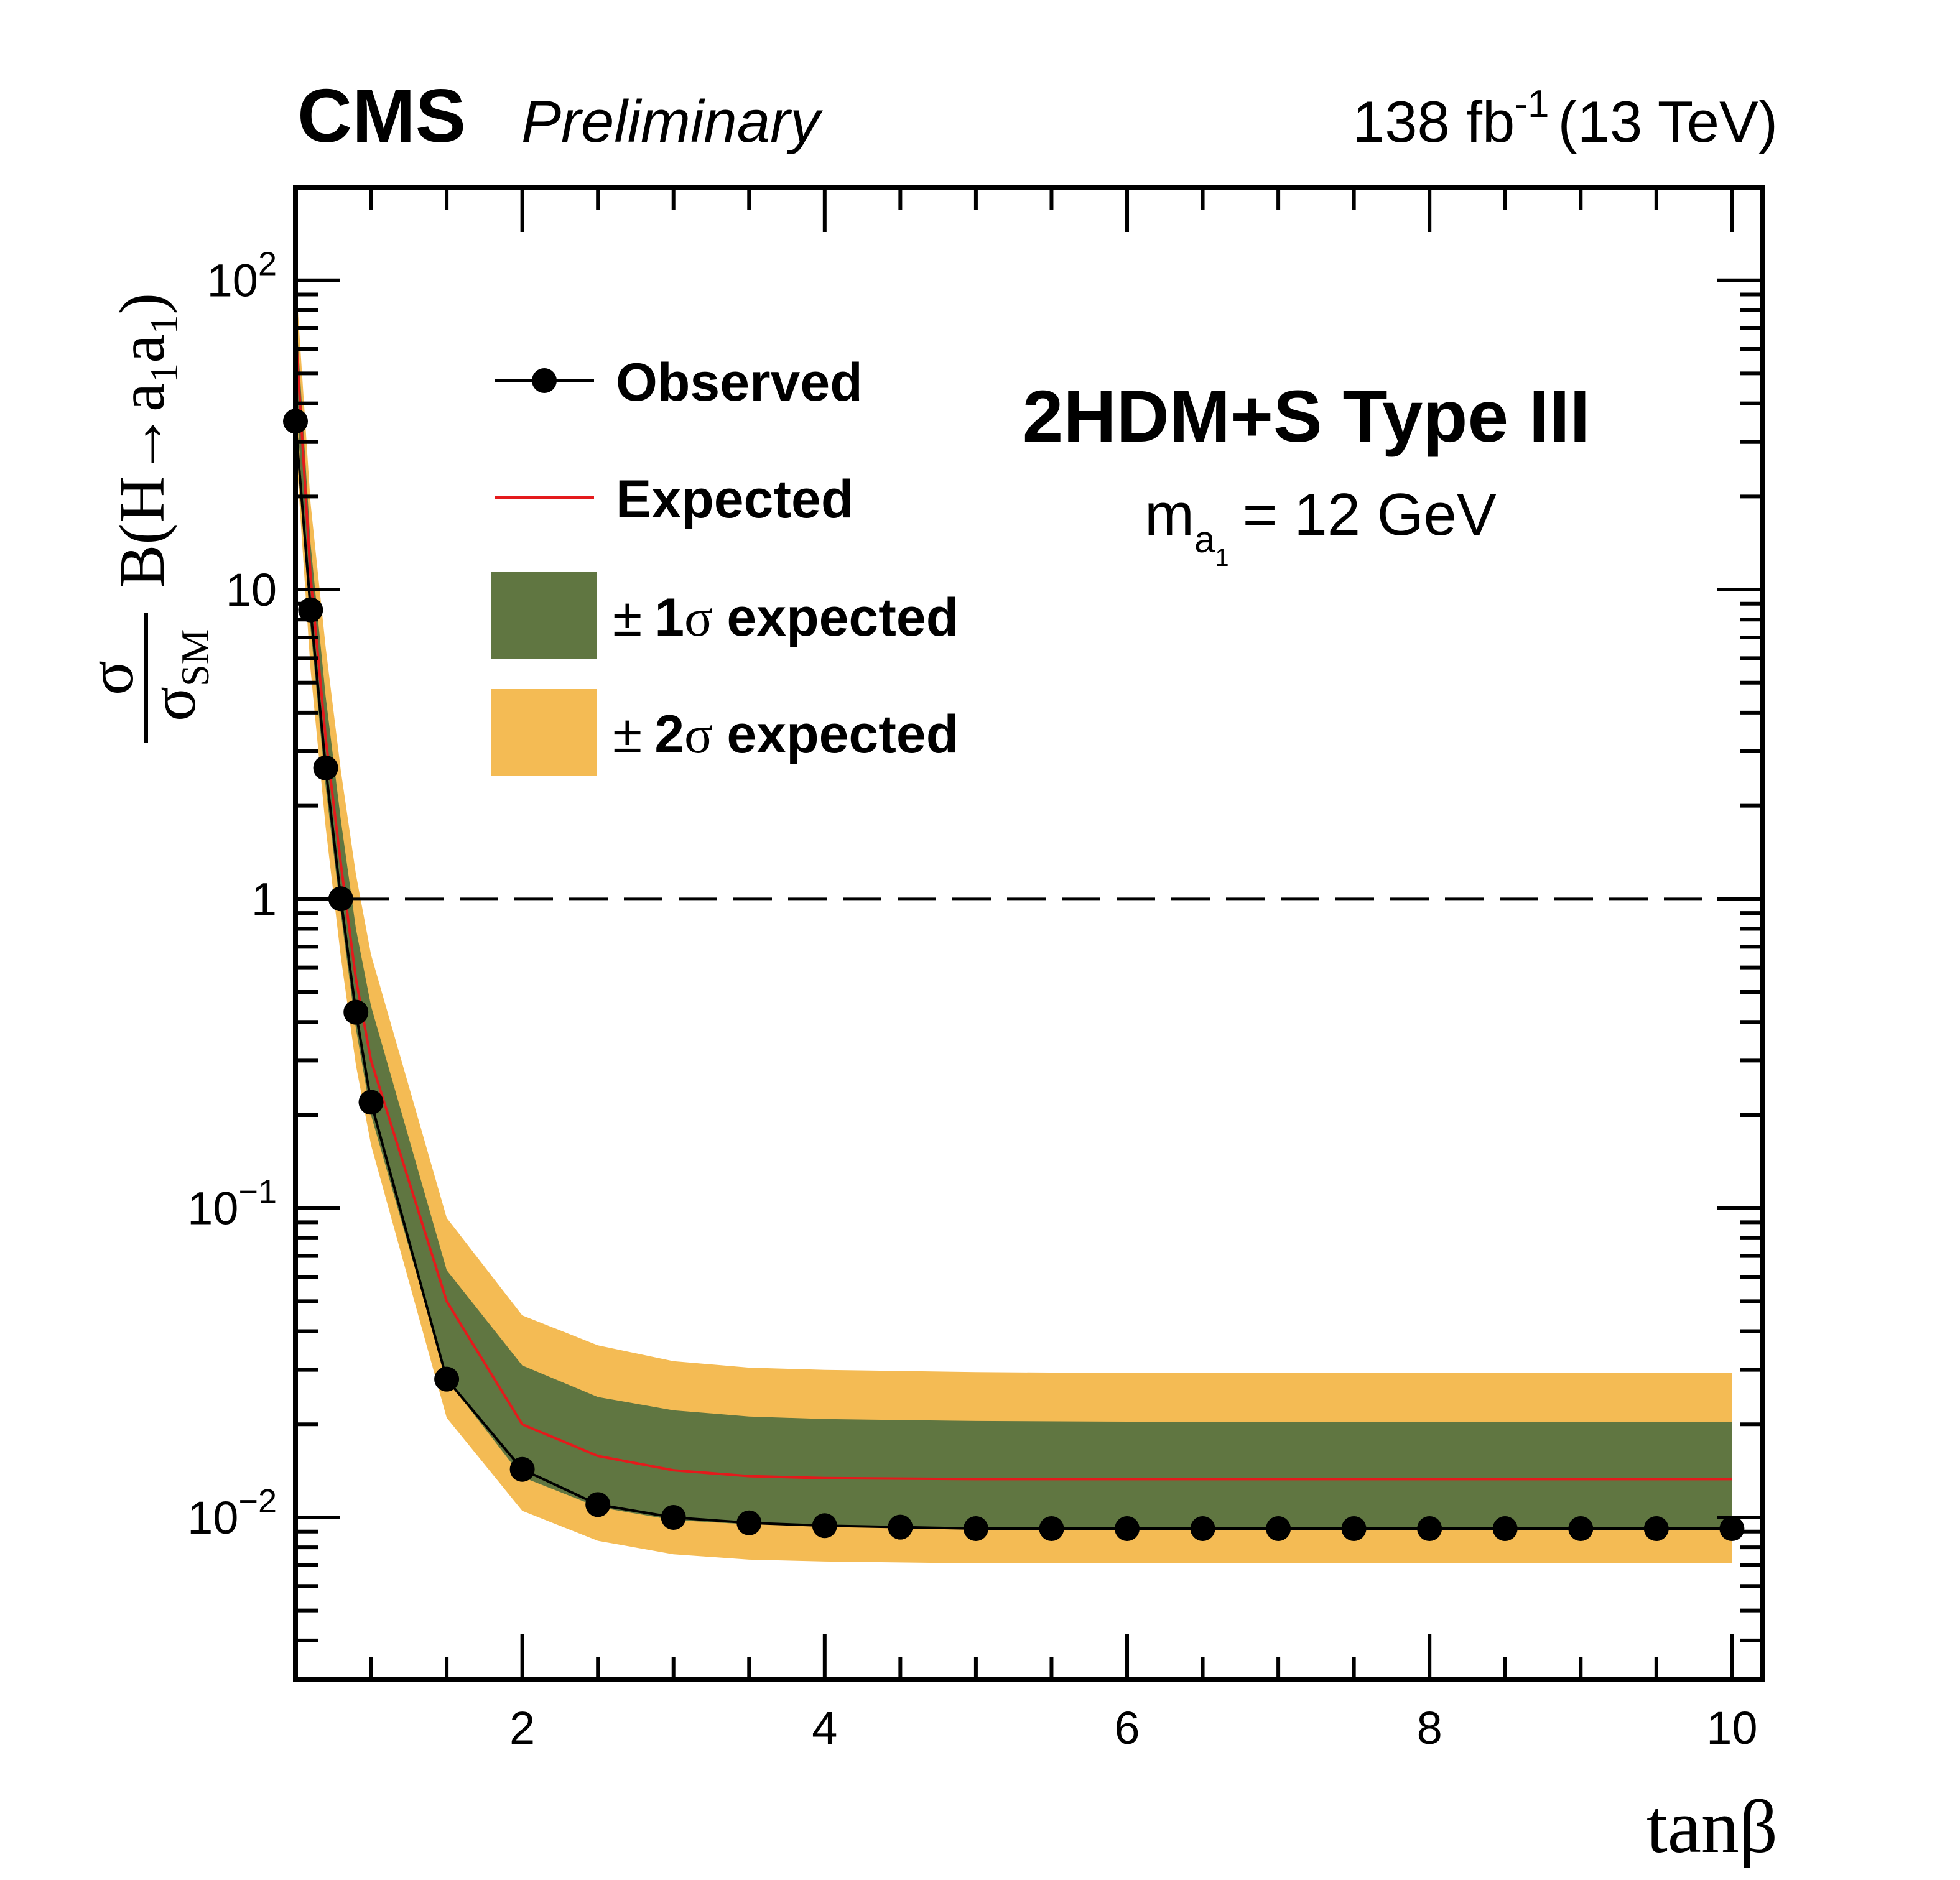 Image resolution: width=1960 pixels, height=1880 pixels. Describe the element at coordinates (698, 735) in the screenshot. I see `legend-band2-sigma: σ` at that location.